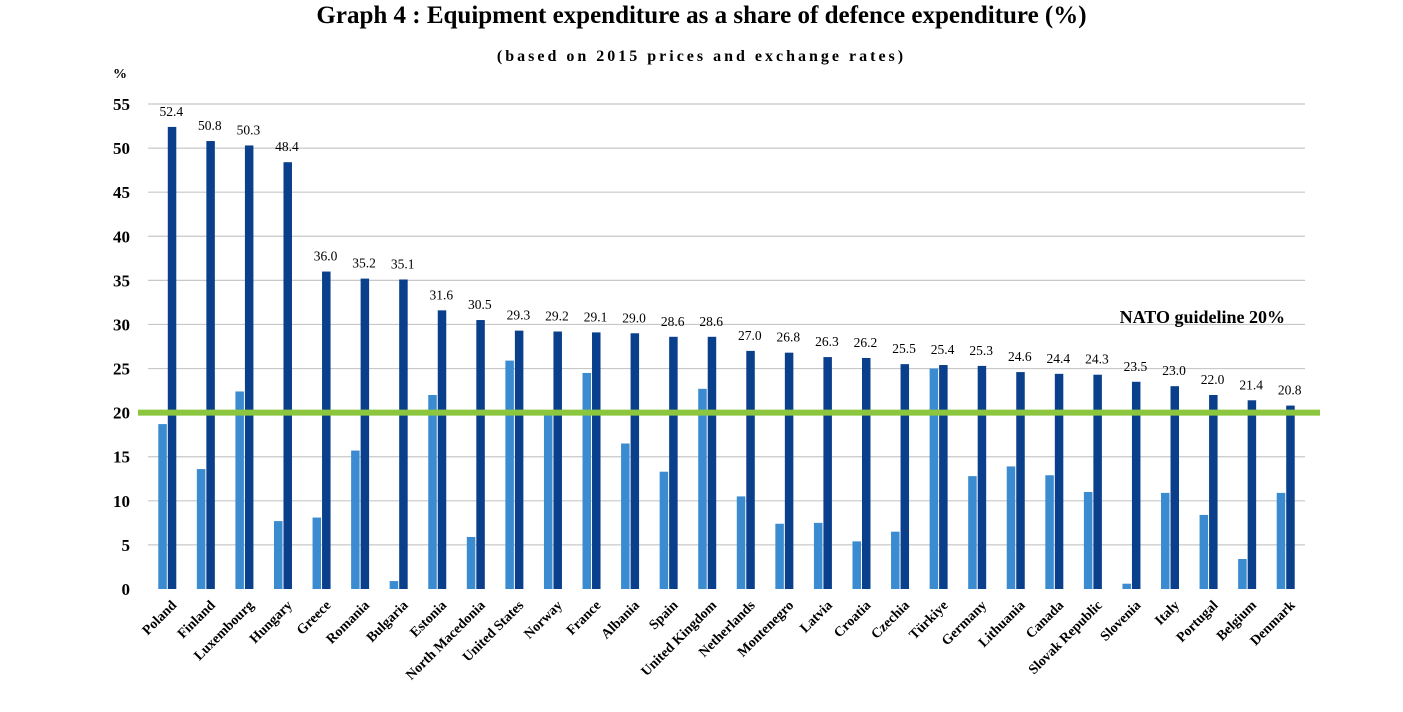 The image size is (1403, 712). What do you see at coordinates (557, 316) in the screenshot?
I see `data-label: 29.2` at bounding box center [557, 316].